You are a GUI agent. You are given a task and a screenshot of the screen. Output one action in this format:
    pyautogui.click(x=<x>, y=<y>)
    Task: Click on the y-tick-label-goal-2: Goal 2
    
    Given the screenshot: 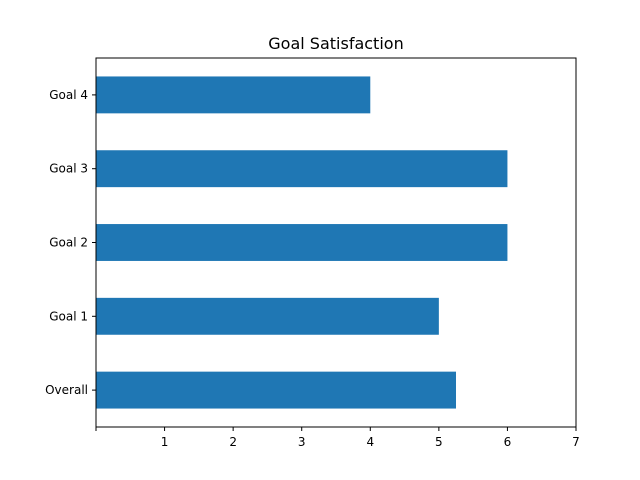 What is the action you would take?
    pyautogui.click(x=68, y=243)
    